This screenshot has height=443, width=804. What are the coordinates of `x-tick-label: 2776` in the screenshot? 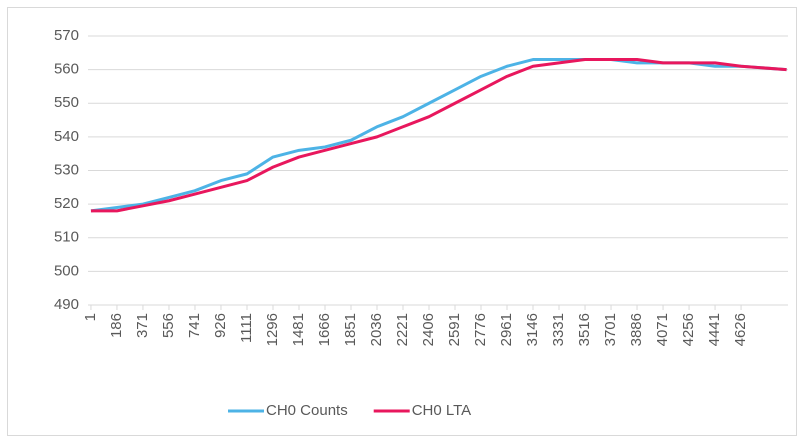 It's located at (480, 329).